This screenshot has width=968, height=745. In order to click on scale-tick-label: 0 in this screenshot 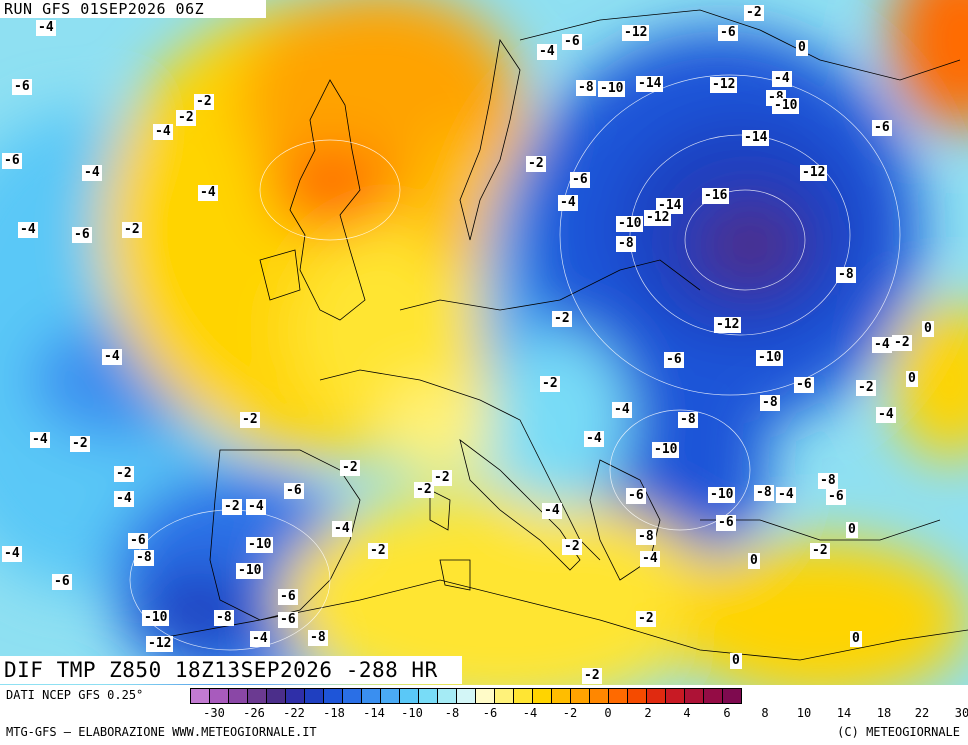, I will do `click(608, 713)`.